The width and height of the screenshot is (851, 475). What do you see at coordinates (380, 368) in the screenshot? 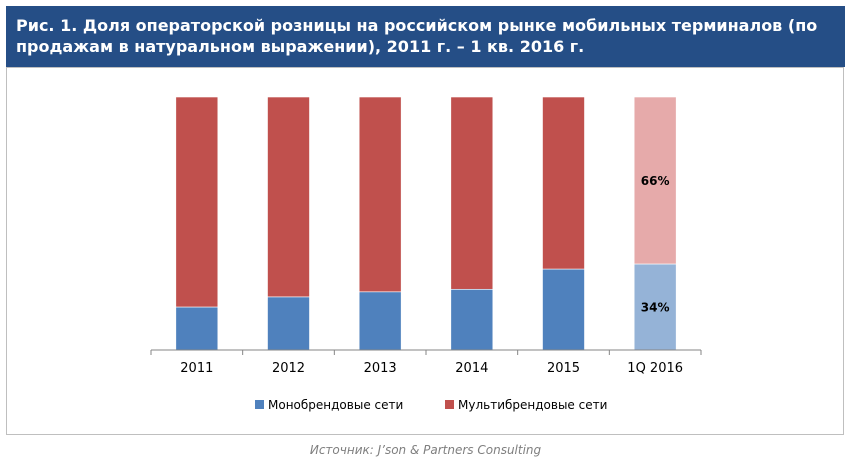
I see `x-tick-label: 2013` at bounding box center [380, 368].